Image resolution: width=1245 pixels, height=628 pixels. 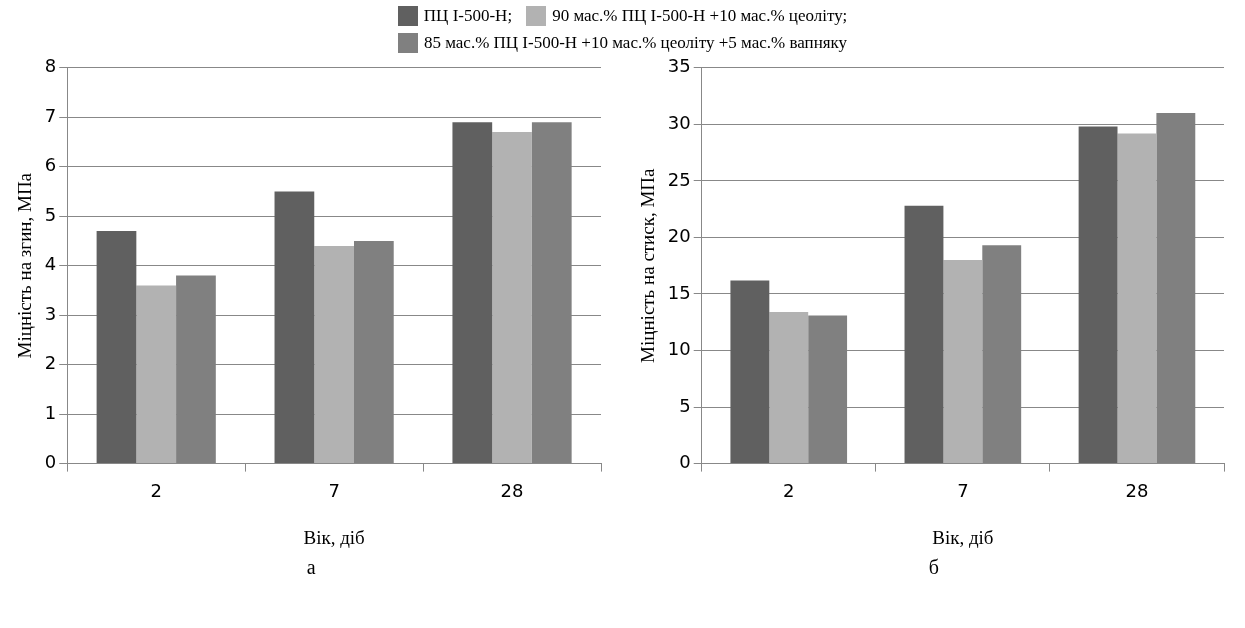 I want to click on y-tick-label: 30, so click(x=679, y=123).